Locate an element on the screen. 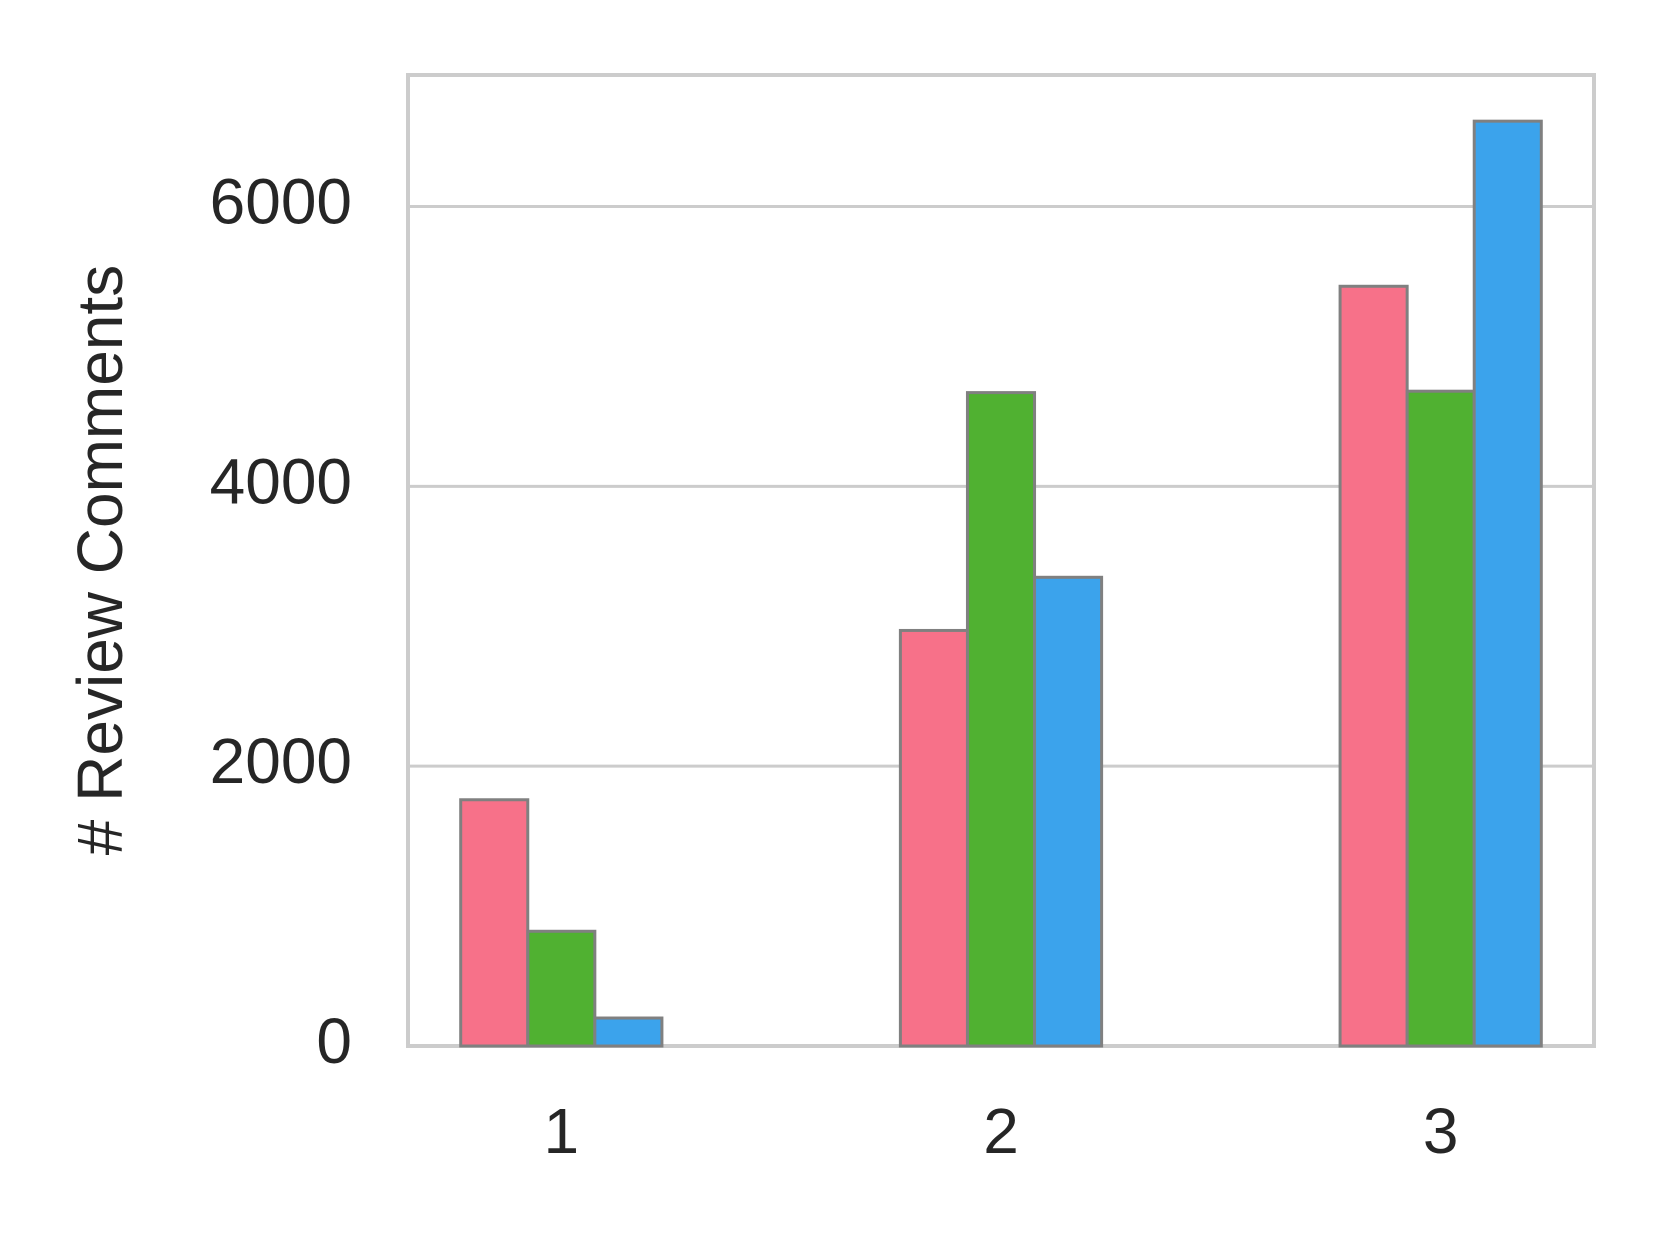 This screenshot has height=1246, width=1661. x-tick-label: 1 is located at coordinates (562, 1131).